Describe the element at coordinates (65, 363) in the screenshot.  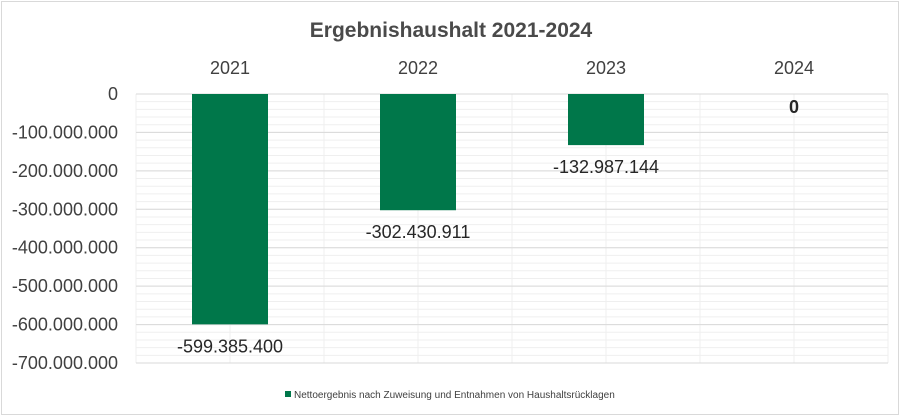
I see `y-tick-label: -700.000.000` at that location.